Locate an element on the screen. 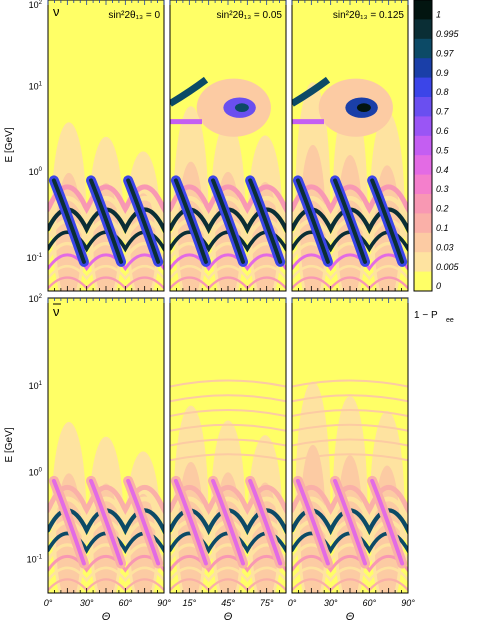  contour-bands is located at coordinates (228, 486).